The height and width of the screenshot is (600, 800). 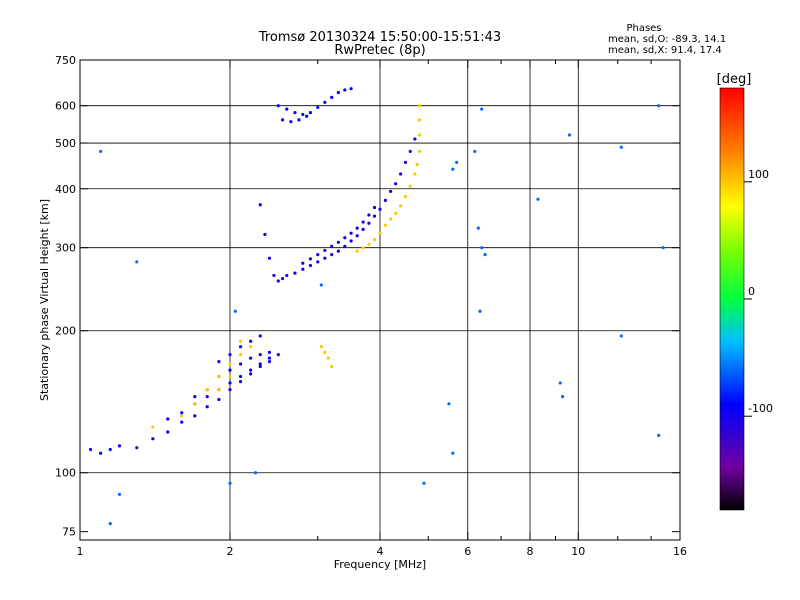 What do you see at coordinates (65, 296) in the screenshot?
I see `y-tick-labels: 75 100 200 300 400 500 600 750` at bounding box center [65, 296].